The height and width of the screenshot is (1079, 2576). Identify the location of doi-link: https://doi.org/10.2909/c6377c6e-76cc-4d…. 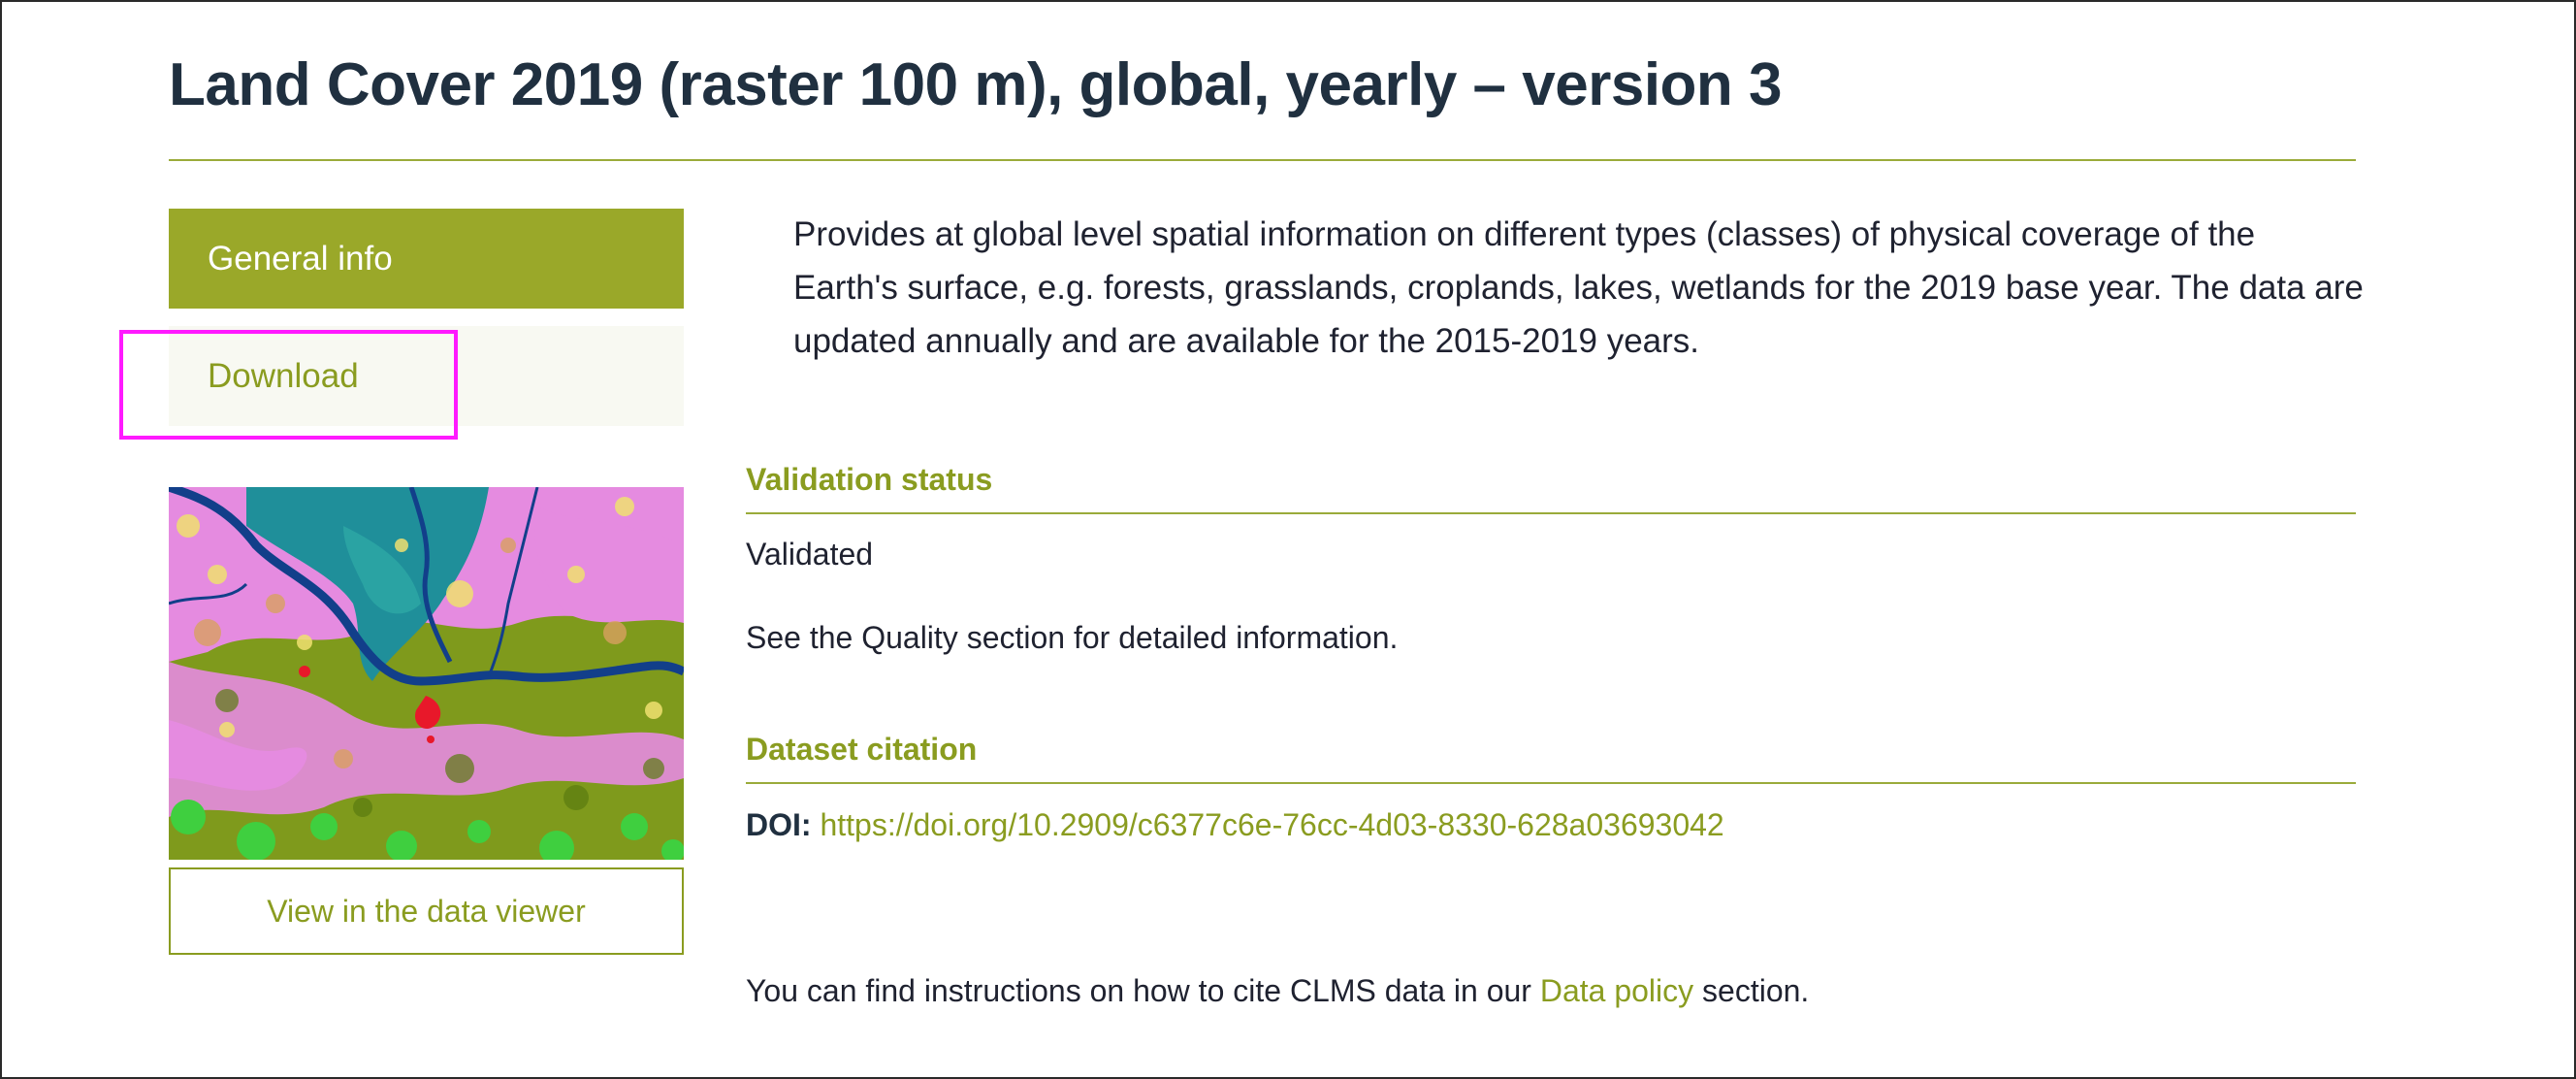
(1272, 824).